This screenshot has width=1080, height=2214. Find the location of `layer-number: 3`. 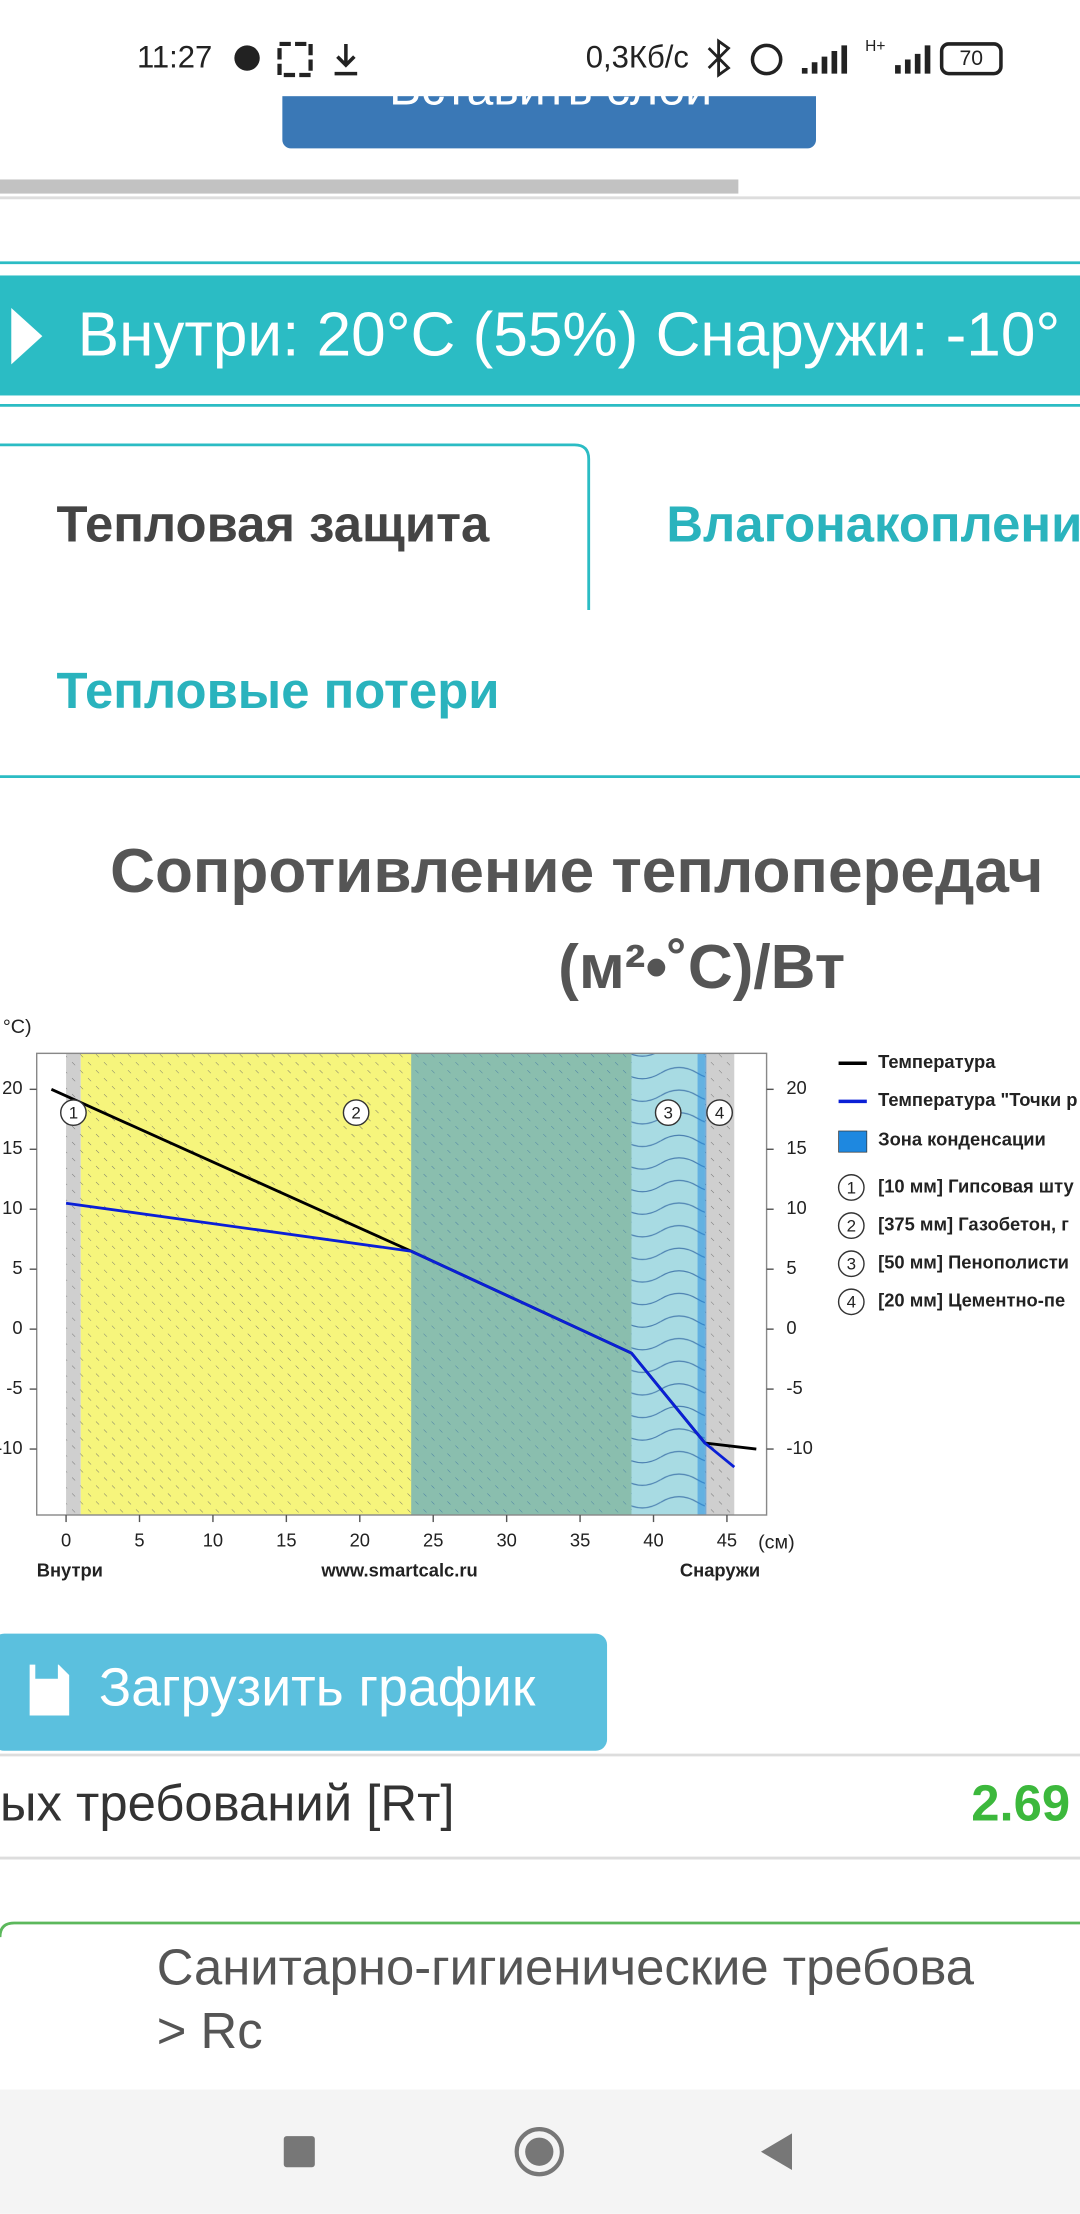

layer-number: 3 is located at coordinates (667, 1113).